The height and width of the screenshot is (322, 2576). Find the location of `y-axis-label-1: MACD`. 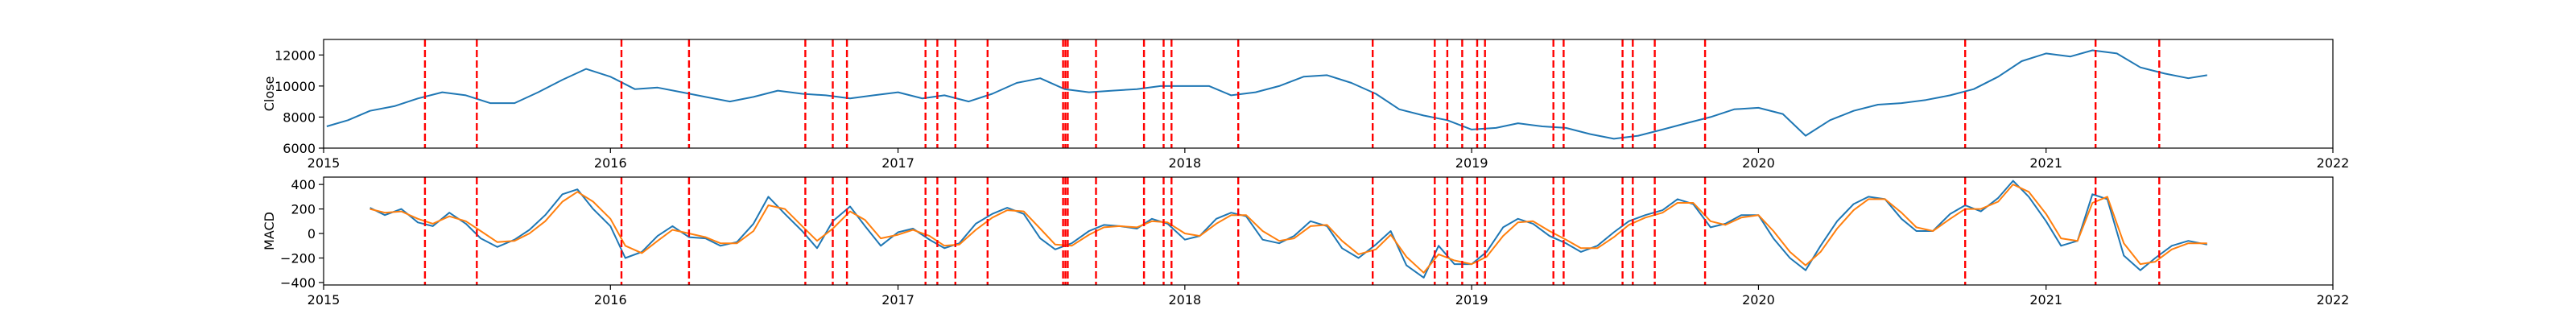

y-axis-label-1: MACD is located at coordinates (269, 231).